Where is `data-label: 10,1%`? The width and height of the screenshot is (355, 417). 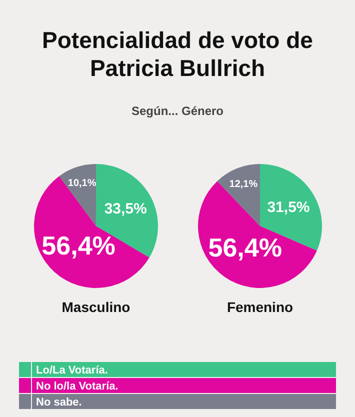
data-label: 10,1% is located at coordinates (82, 184).